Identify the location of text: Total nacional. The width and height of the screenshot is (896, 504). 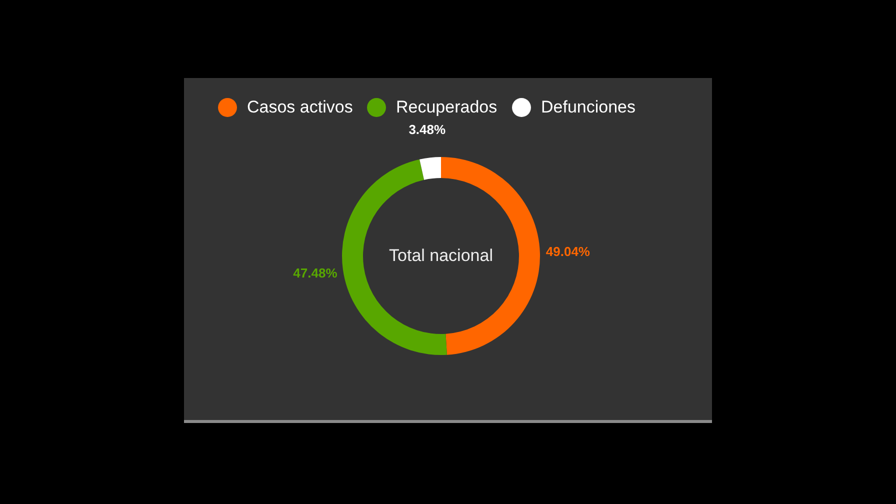
(441, 255).